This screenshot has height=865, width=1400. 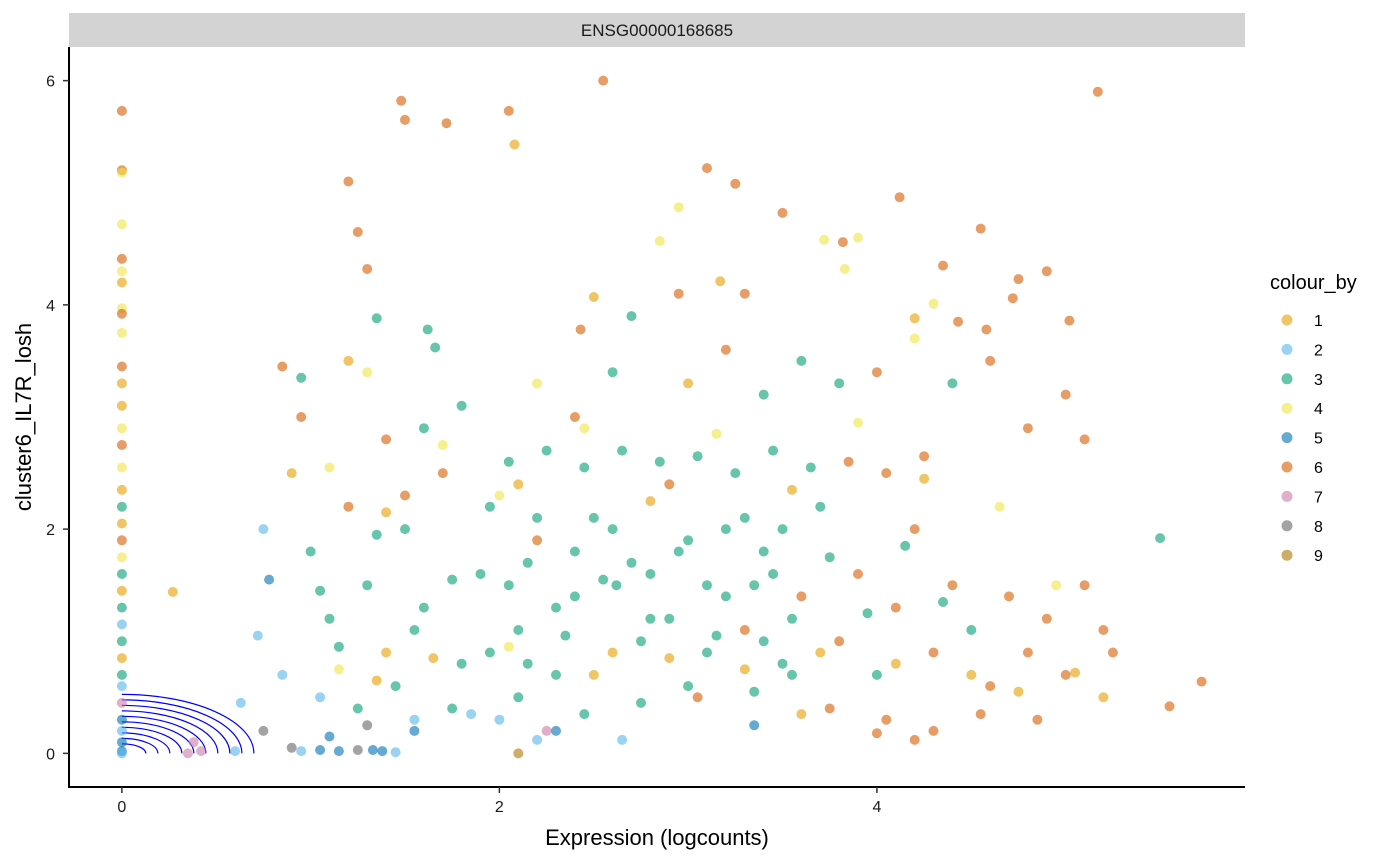 What do you see at coordinates (50, 754) in the screenshot?
I see `y-tick-label: 0` at bounding box center [50, 754].